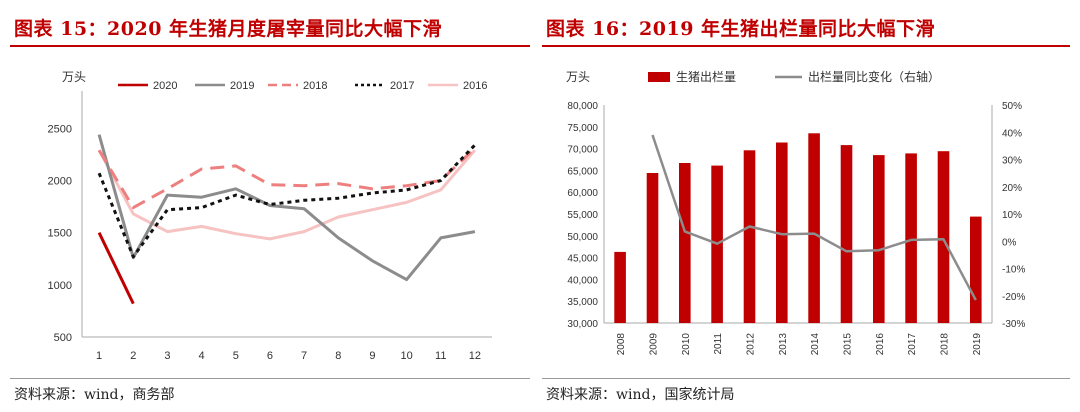 Image resolution: width=1080 pixels, height=412 pixels. I want to click on right-y-tick-label: 80,000, so click(582, 106).